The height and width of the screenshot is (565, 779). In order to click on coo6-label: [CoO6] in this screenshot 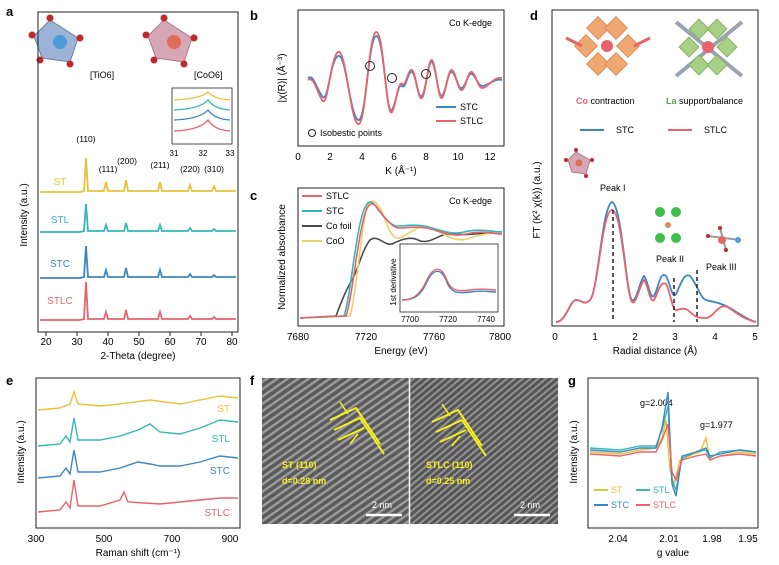, I will do `click(208, 75)`.